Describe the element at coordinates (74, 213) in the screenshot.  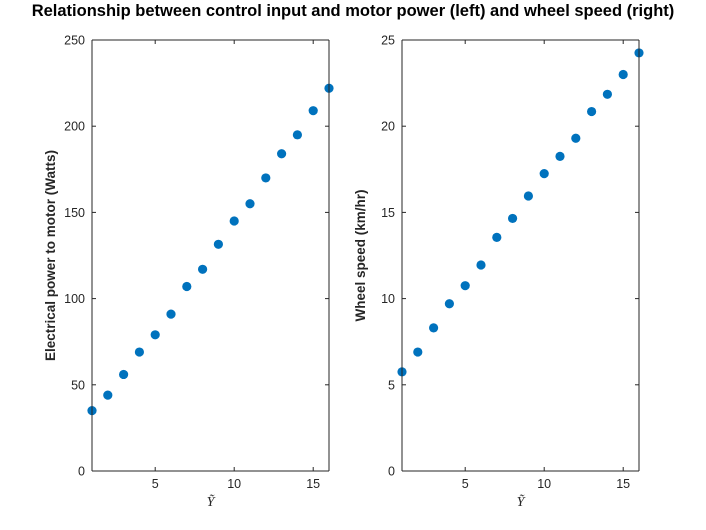
I see `left-plot-y-tick-label: 150` at that location.